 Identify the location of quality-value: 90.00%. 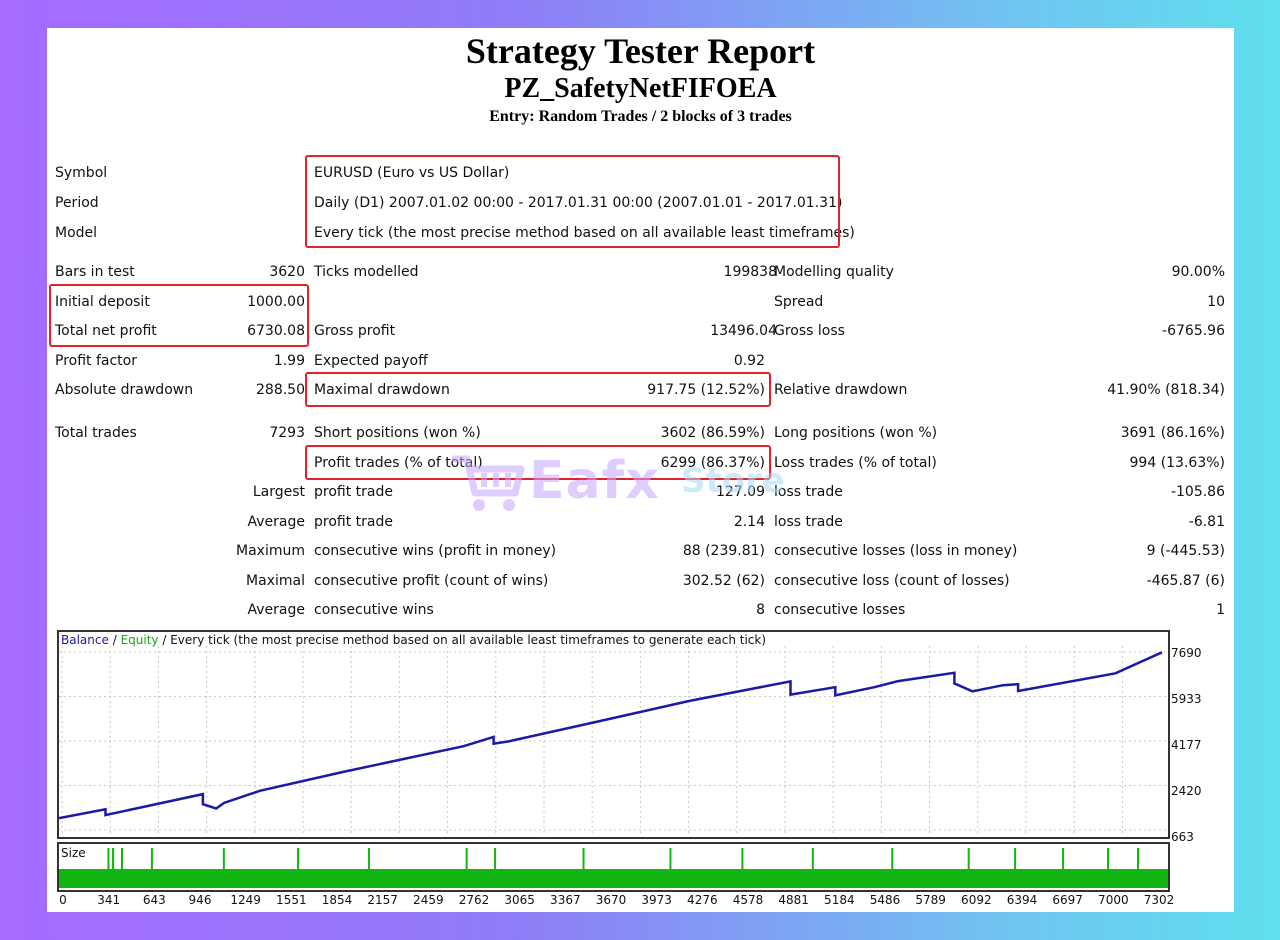
(1198, 272).